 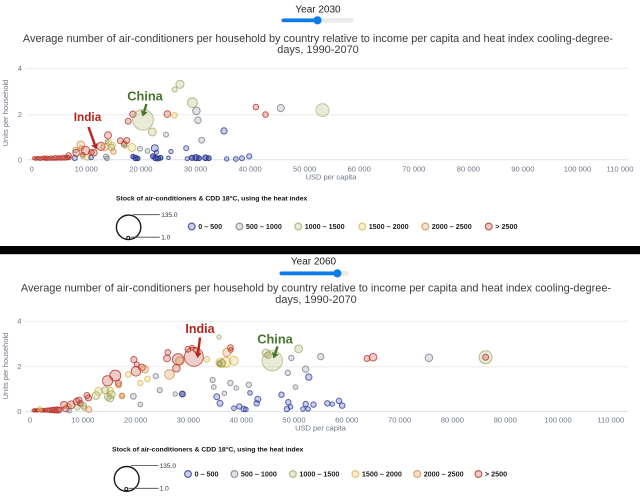 I want to click on svg-text: Year 2030, so click(x=318, y=10).